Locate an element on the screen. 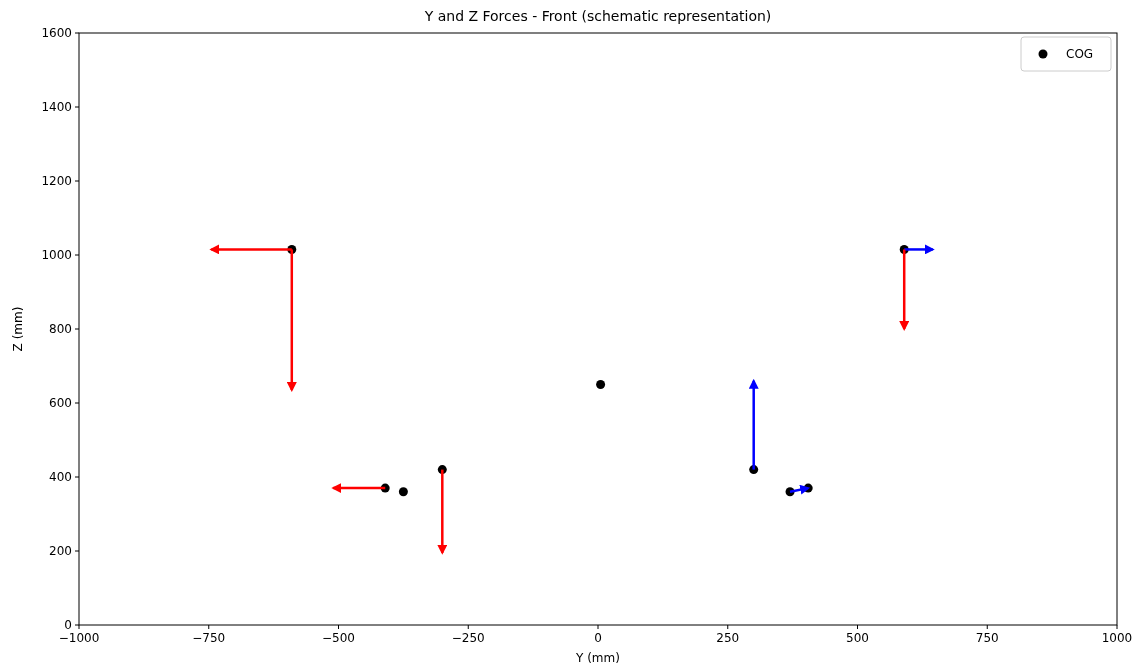  y-tick-label: 1000 is located at coordinates (56, 255).